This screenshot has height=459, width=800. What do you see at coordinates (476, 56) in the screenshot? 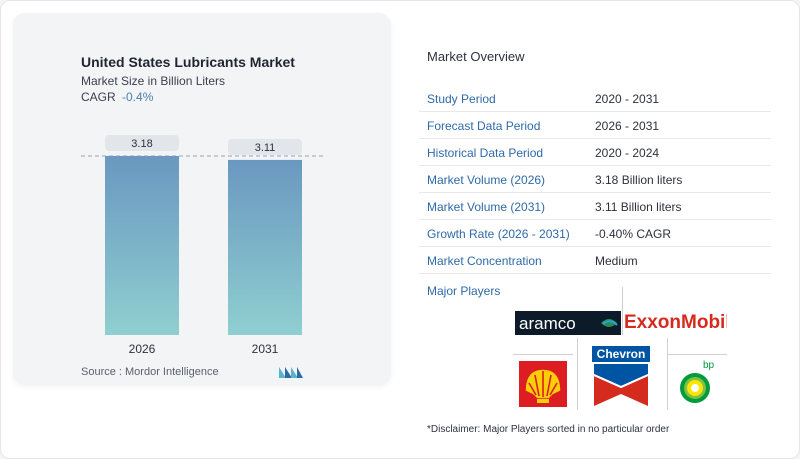
I see `overview-title: Market Overview` at bounding box center [476, 56].